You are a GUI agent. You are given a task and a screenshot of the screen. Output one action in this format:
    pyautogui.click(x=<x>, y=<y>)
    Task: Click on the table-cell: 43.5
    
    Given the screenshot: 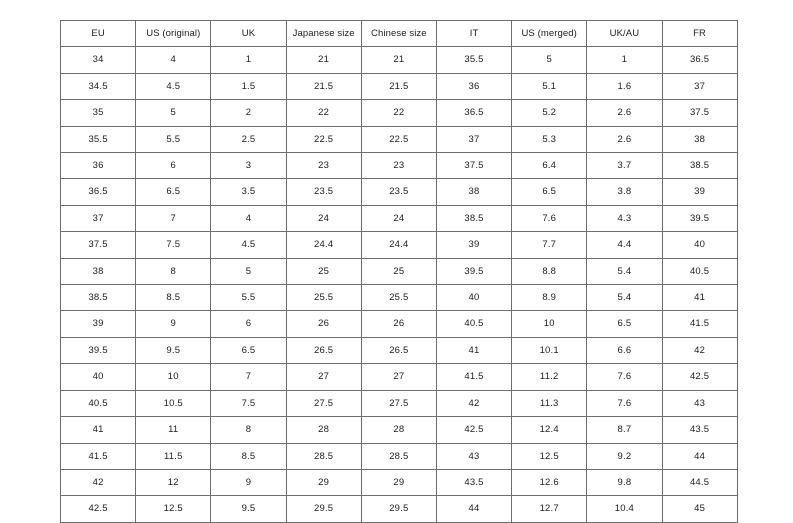 What is the action you would take?
    pyautogui.click(x=699, y=430)
    